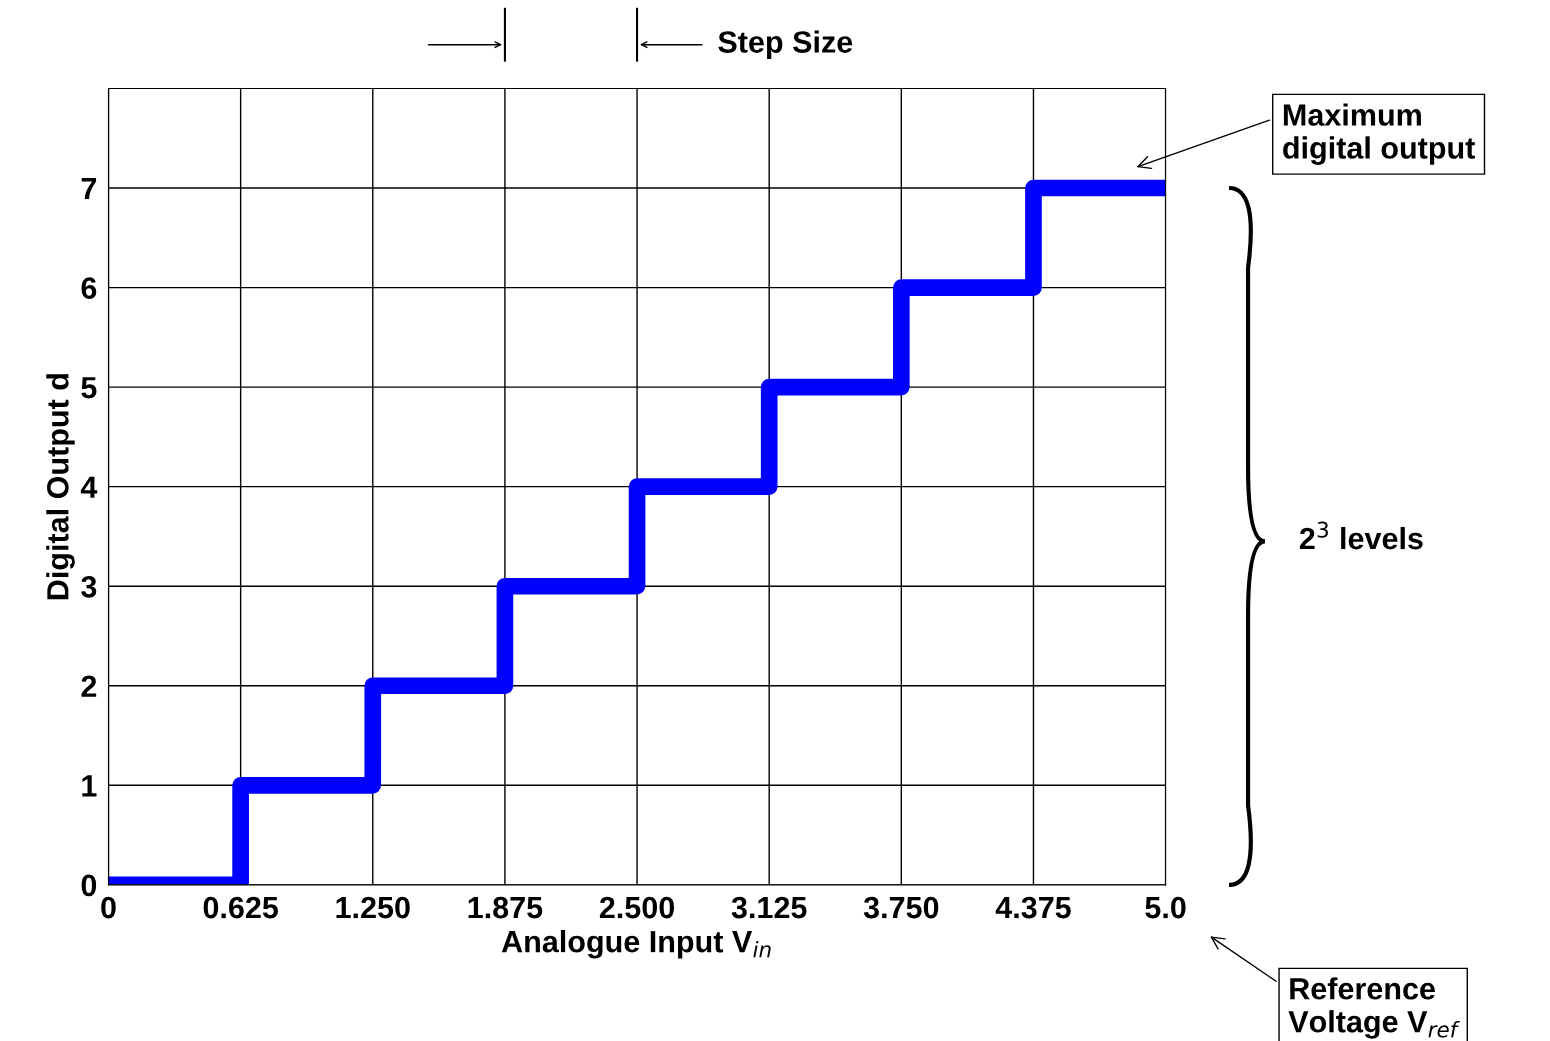 The image size is (1550, 1041). I want to click on y-tick-label: 6, so click(89, 288).